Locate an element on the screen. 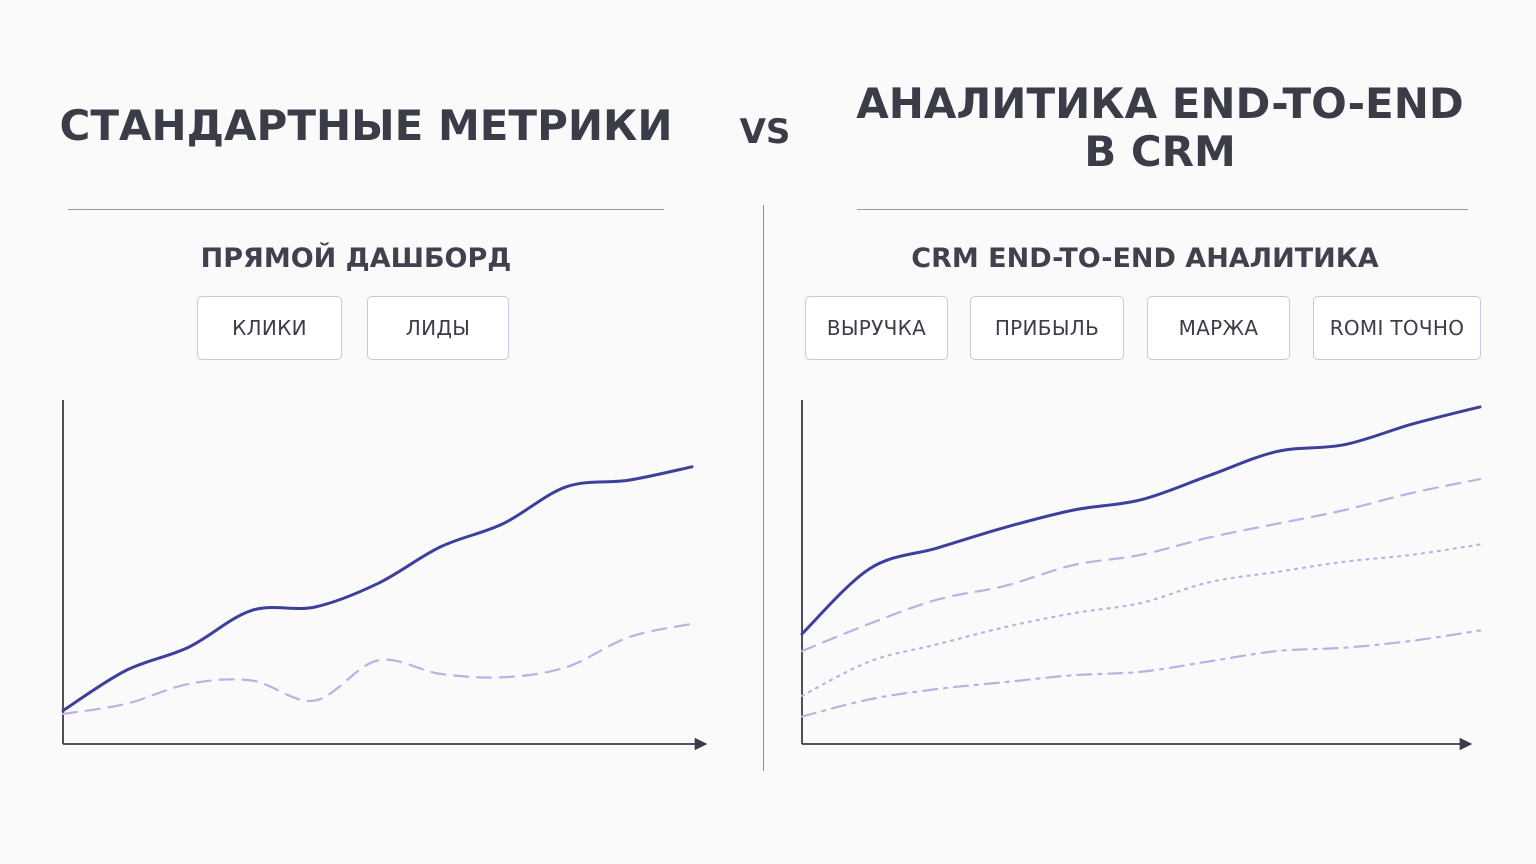  right-title-line1: АНАЛИТИКА END-TO-END is located at coordinates (1160, 103).